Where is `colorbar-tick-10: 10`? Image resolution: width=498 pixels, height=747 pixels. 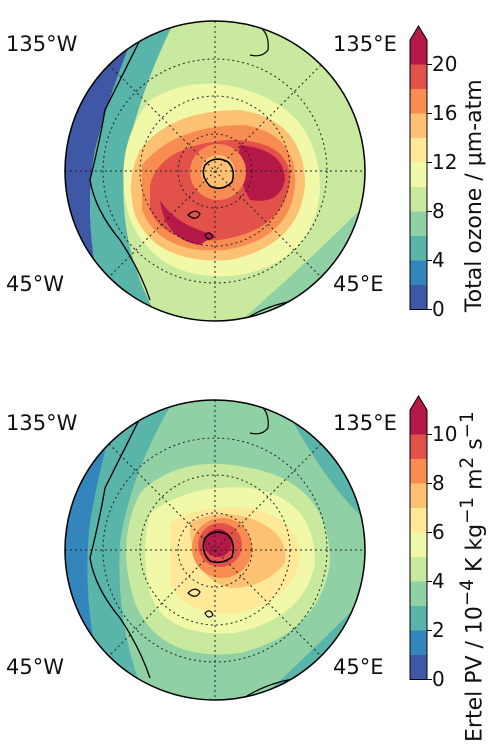 colorbar-tick-10: 10 is located at coordinates (445, 434).